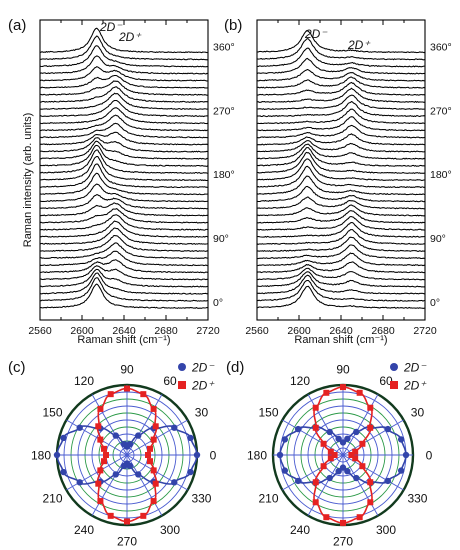 This screenshot has width=460, height=550. What do you see at coordinates (40, 331) in the screenshot?
I see `x-tick-label: 2560` at bounding box center [40, 331].